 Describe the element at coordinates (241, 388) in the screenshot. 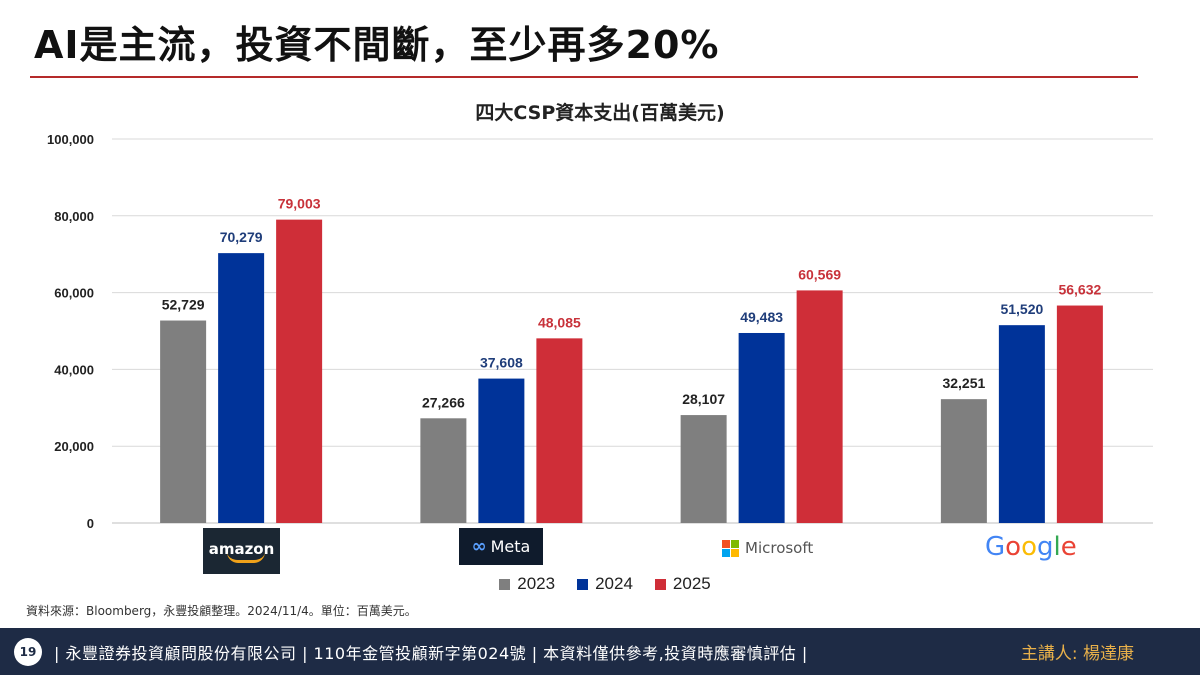

I see `bar-amazon-2024` at that location.